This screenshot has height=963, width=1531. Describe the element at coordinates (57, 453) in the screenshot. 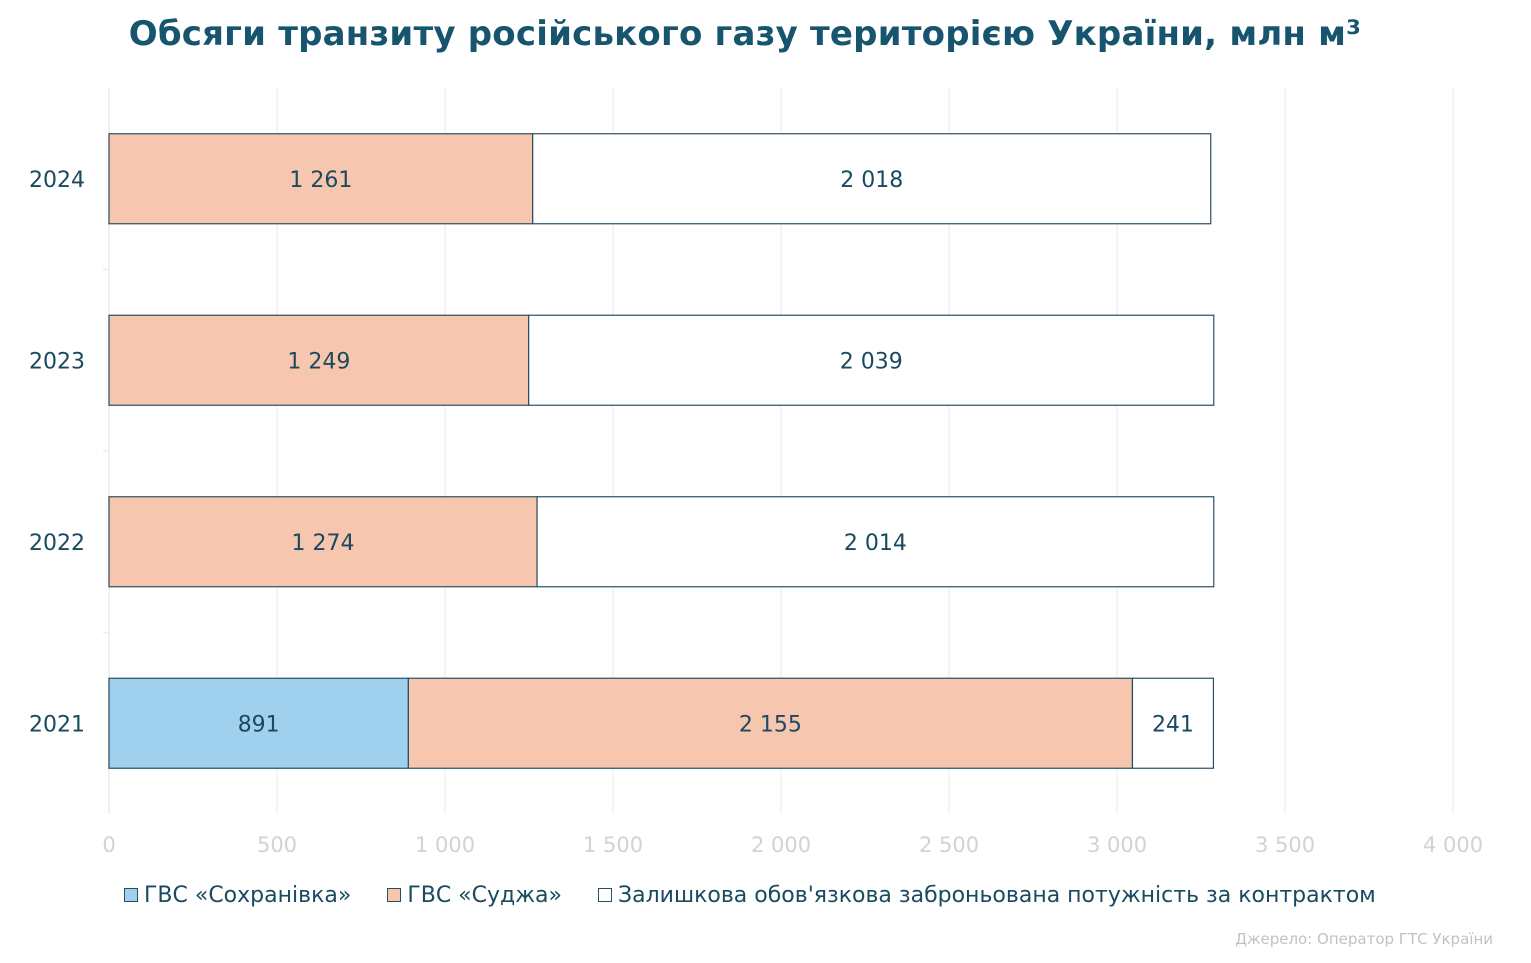

I see `y-axis-categories: 2024 2023 2022 2021` at that location.